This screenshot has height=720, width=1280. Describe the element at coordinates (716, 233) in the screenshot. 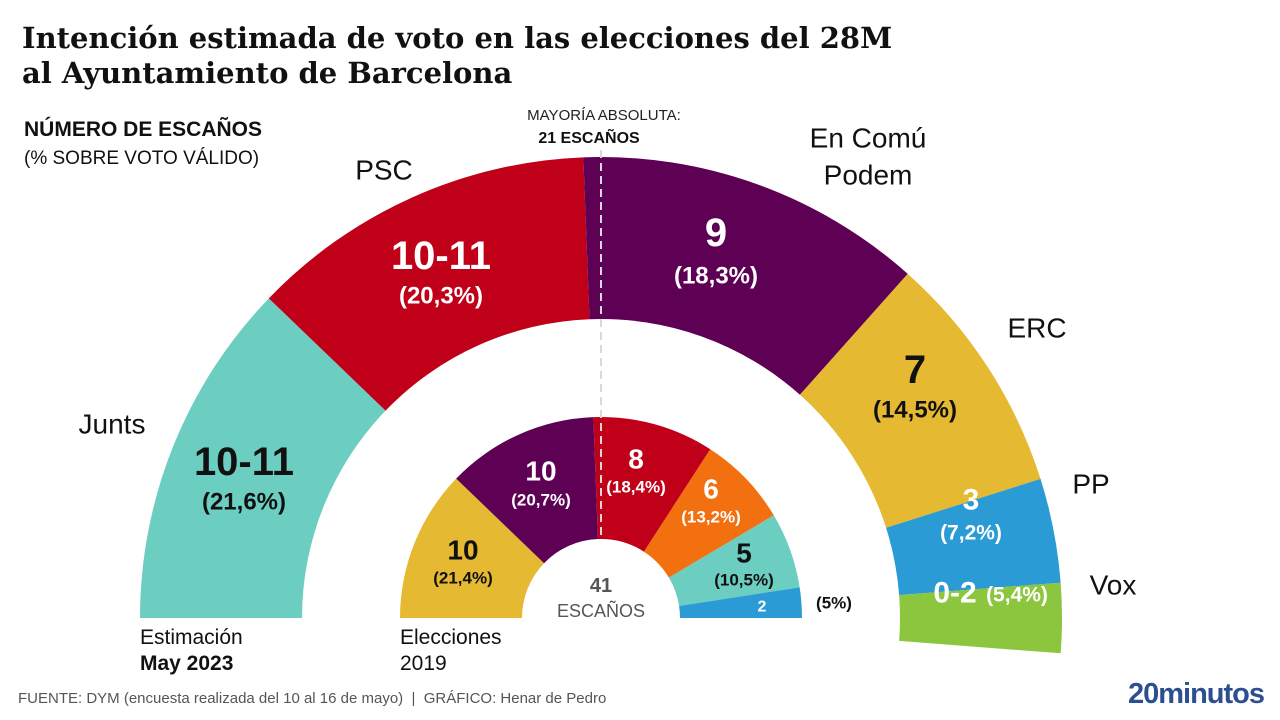

I see `outer-seats-label: 9` at that location.